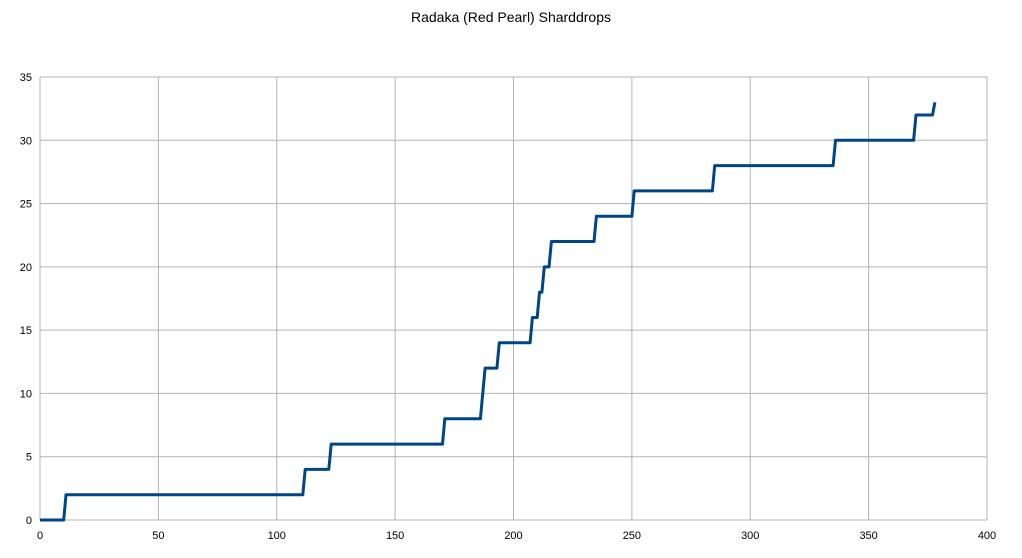  What do you see at coordinates (158, 536) in the screenshot?
I see `x-tick-label: 50` at bounding box center [158, 536].